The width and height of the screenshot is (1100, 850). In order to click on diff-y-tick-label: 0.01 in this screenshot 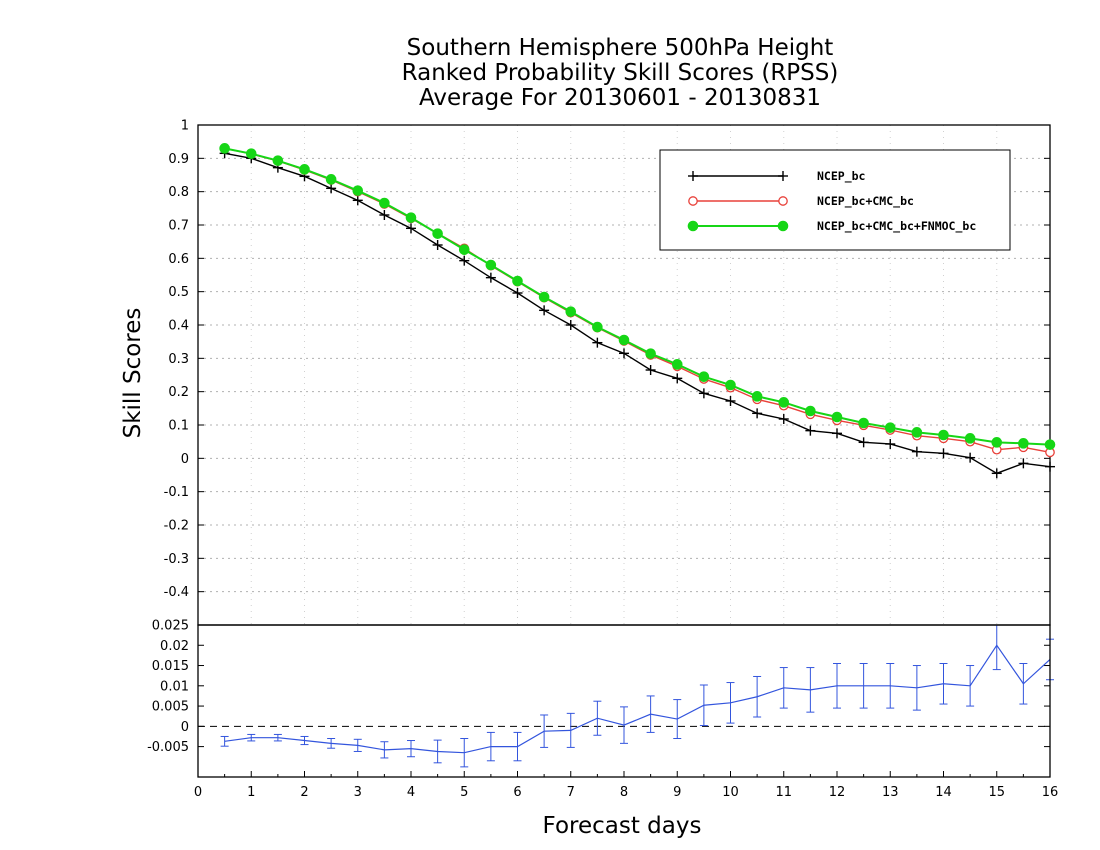, I will do `click(174, 686)`.